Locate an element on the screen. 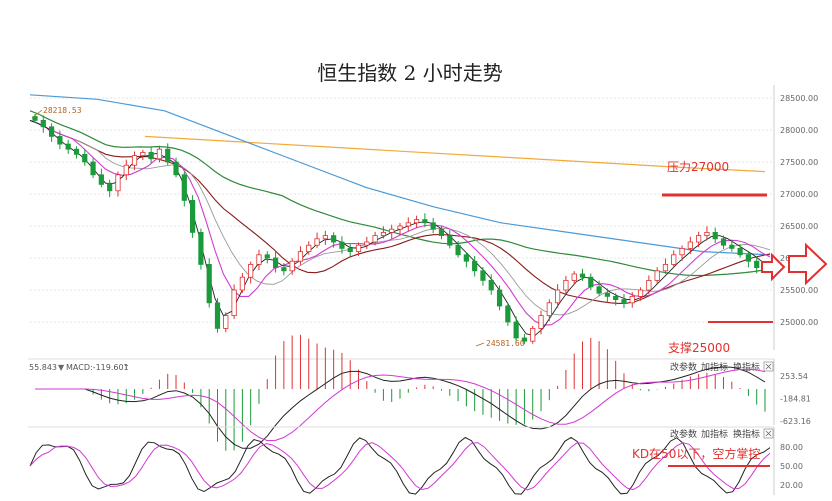 Image resolution: width=832 pixels, height=501 pixels. kd-edit-params-button: 改参数 is located at coordinates (683, 434).